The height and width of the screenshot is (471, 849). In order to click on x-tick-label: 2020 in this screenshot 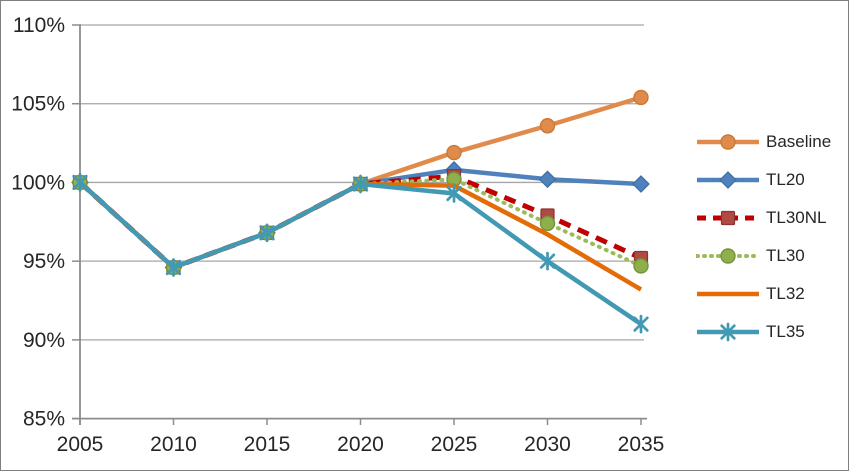, I will do `click(360, 444)`.